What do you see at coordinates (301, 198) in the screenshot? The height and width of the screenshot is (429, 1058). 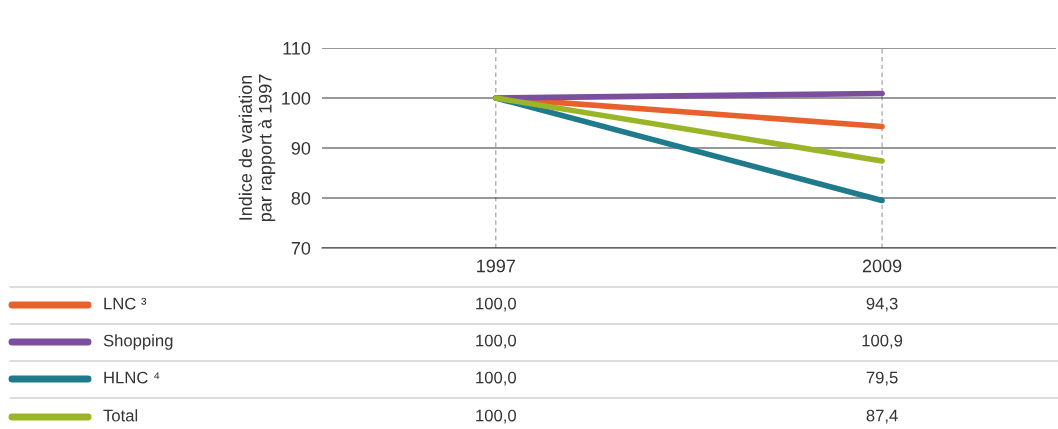 I see `y-tick-label: 80` at bounding box center [301, 198].